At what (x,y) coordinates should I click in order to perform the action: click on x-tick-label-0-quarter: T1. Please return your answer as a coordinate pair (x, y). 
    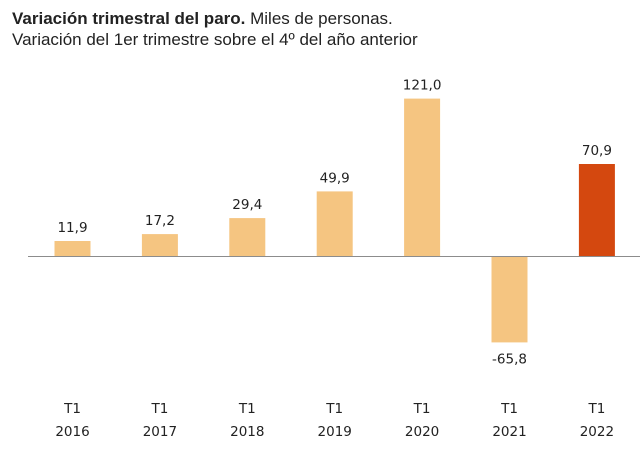
    Looking at the image, I should click on (72, 409).